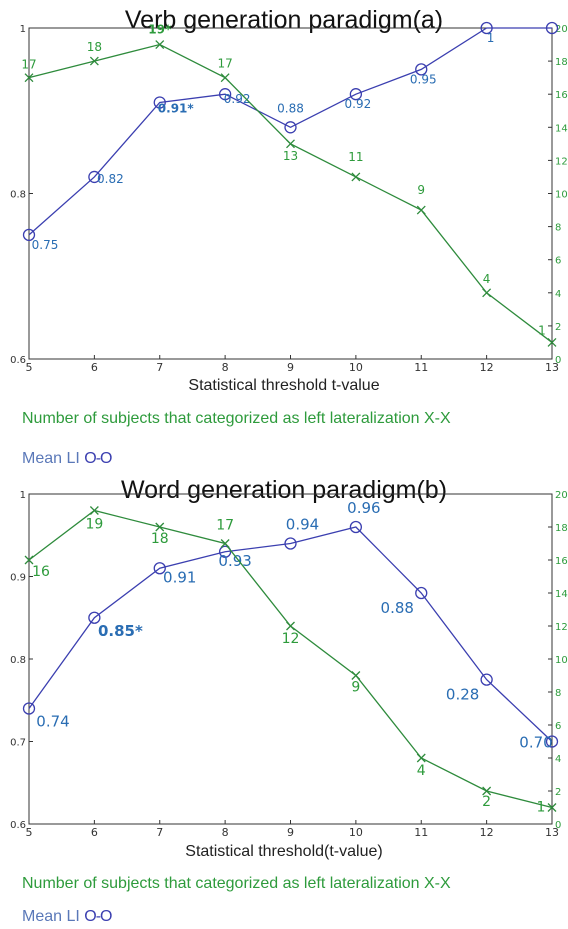 This screenshot has height=929, width=568. I want to click on chart-b-x-tick-label: 8, so click(225, 832).